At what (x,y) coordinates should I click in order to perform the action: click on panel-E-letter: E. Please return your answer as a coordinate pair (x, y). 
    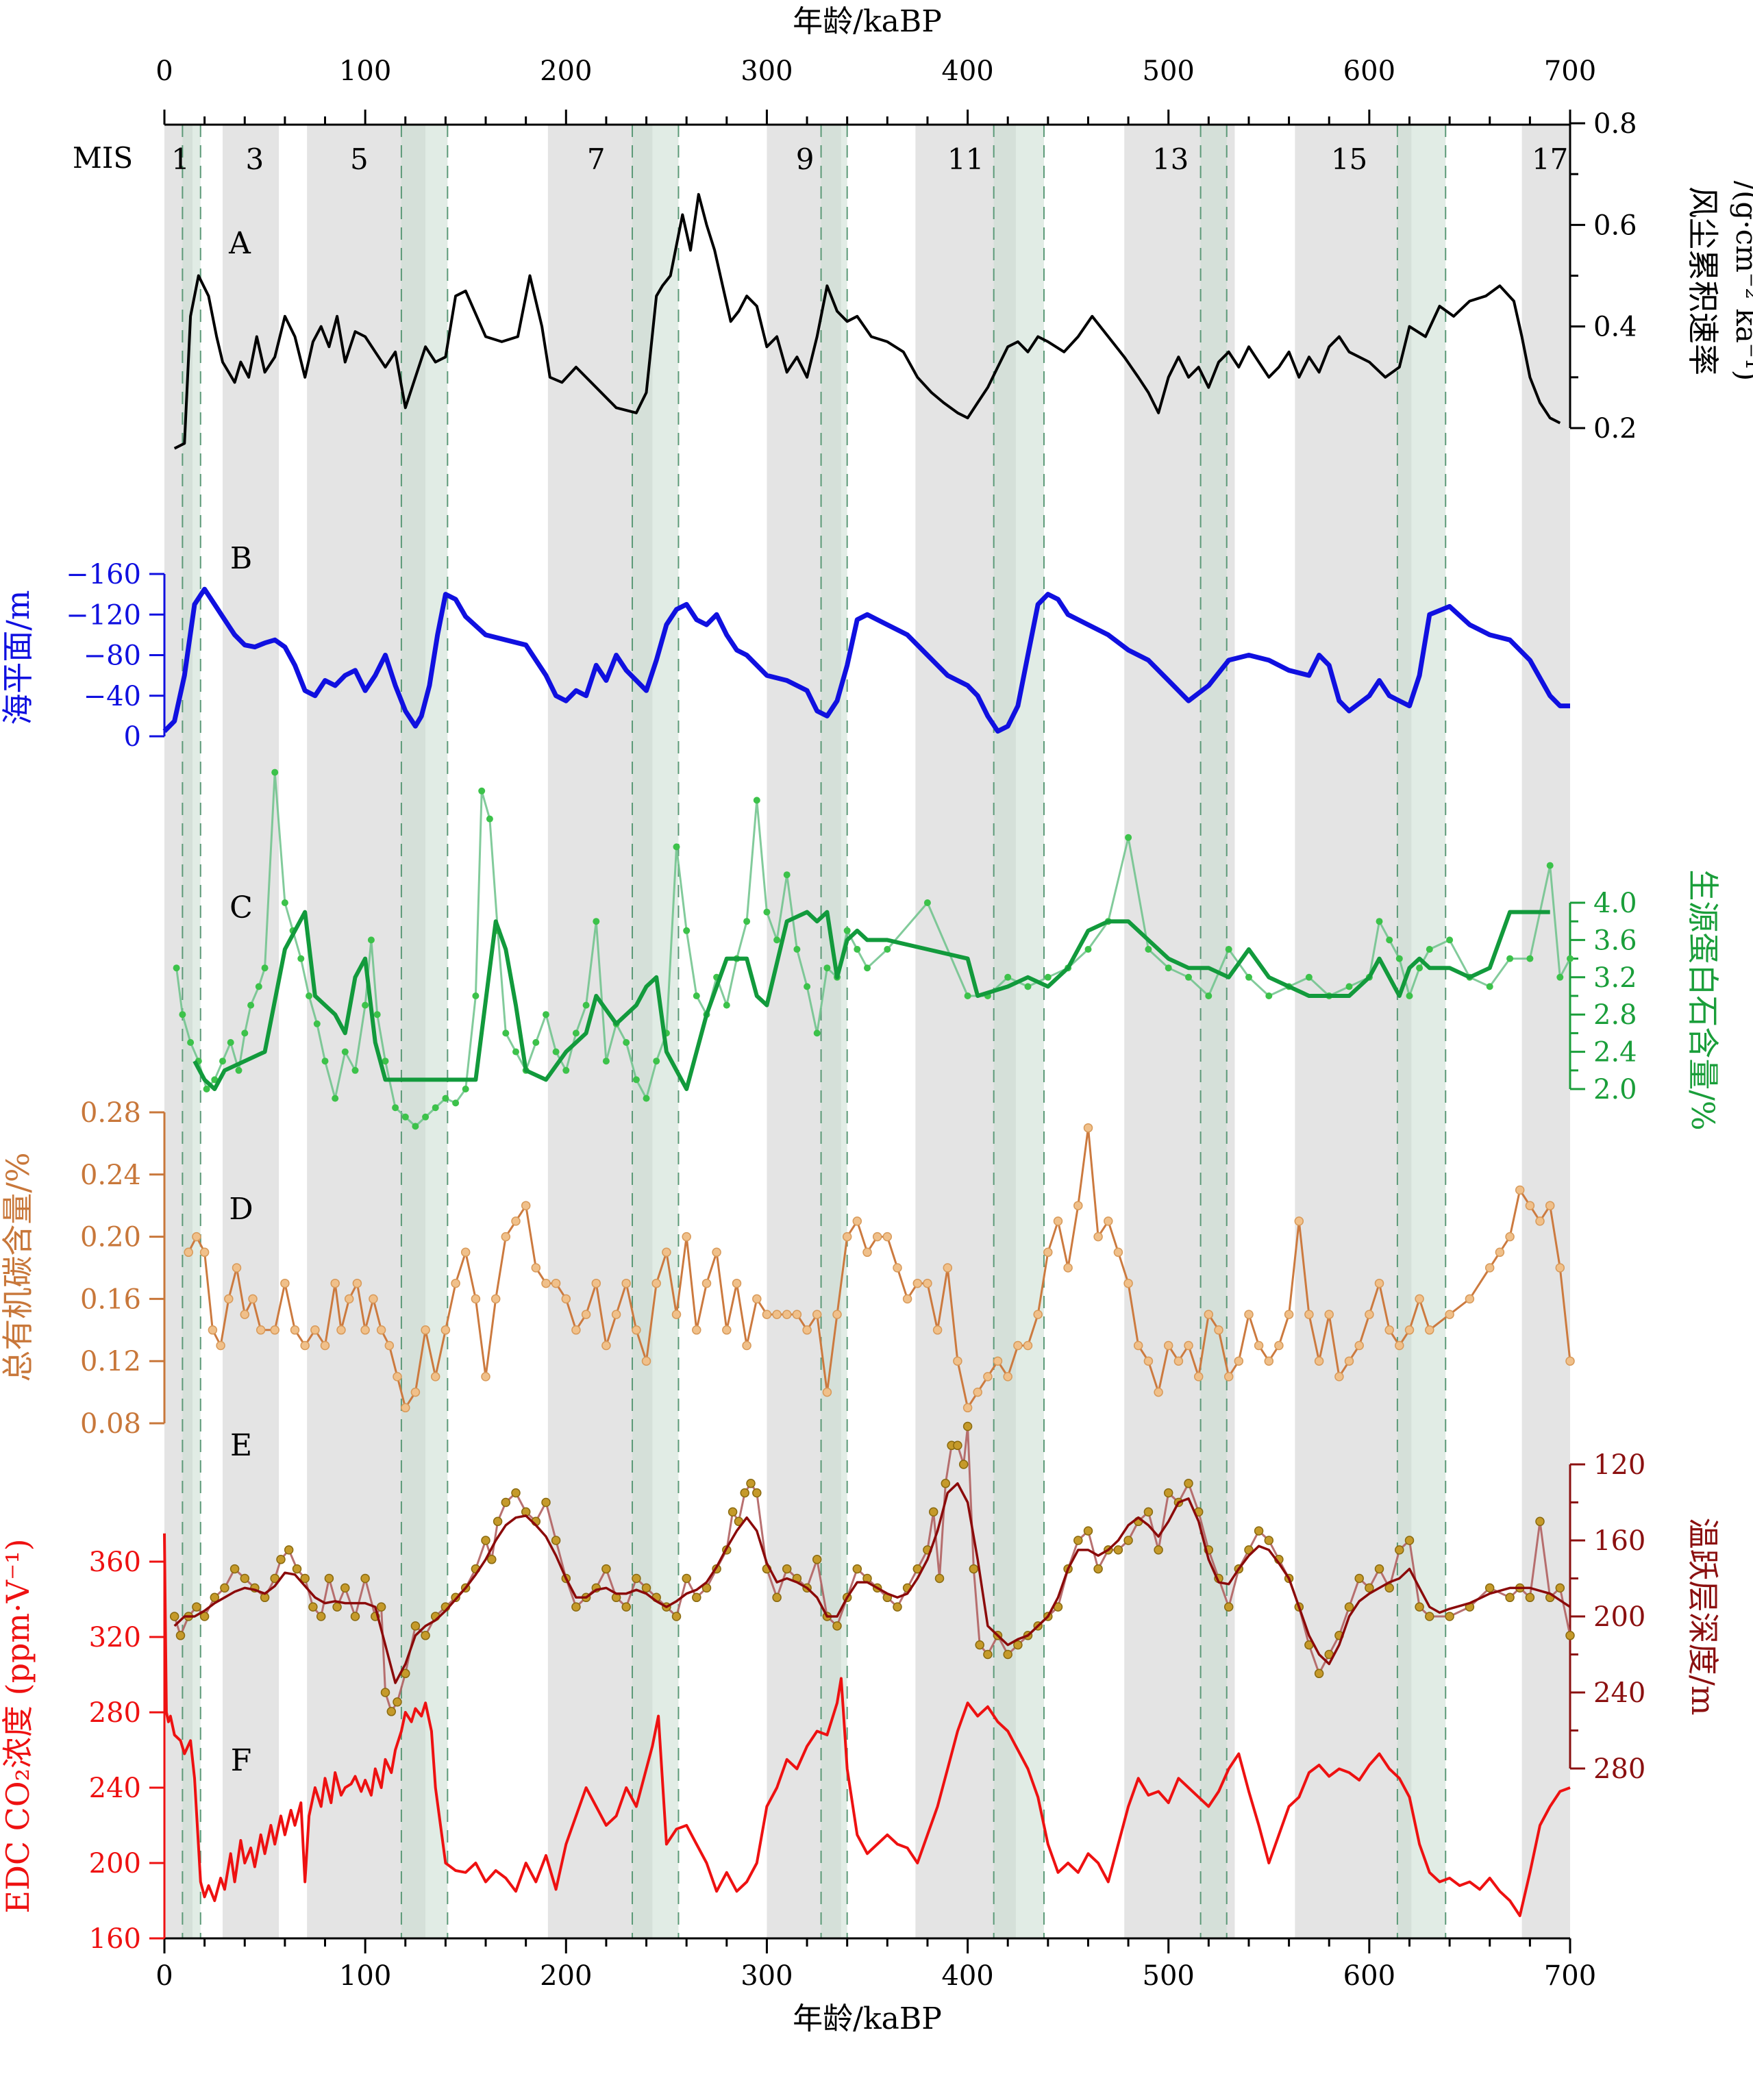
    Looking at the image, I should click on (241, 1445).